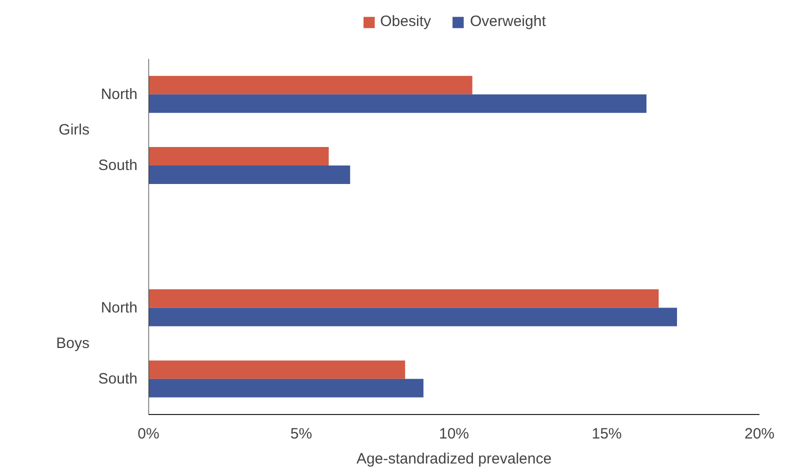 The height and width of the screenshot is (475, 793). What do you see at coordinates (74, 129) in the screenshot?
I see `text: Girls` at bounding box center [74, 129].